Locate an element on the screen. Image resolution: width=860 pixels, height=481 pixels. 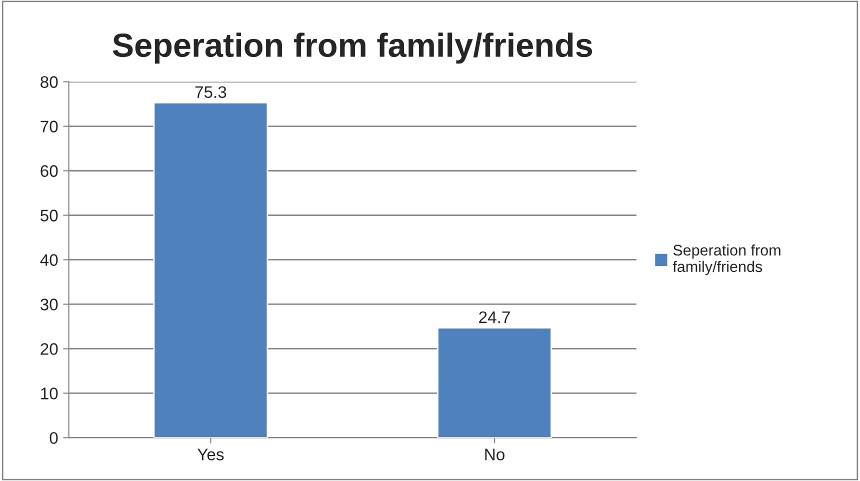
y-tick-label: 50 is located at coordinates (49, 216).